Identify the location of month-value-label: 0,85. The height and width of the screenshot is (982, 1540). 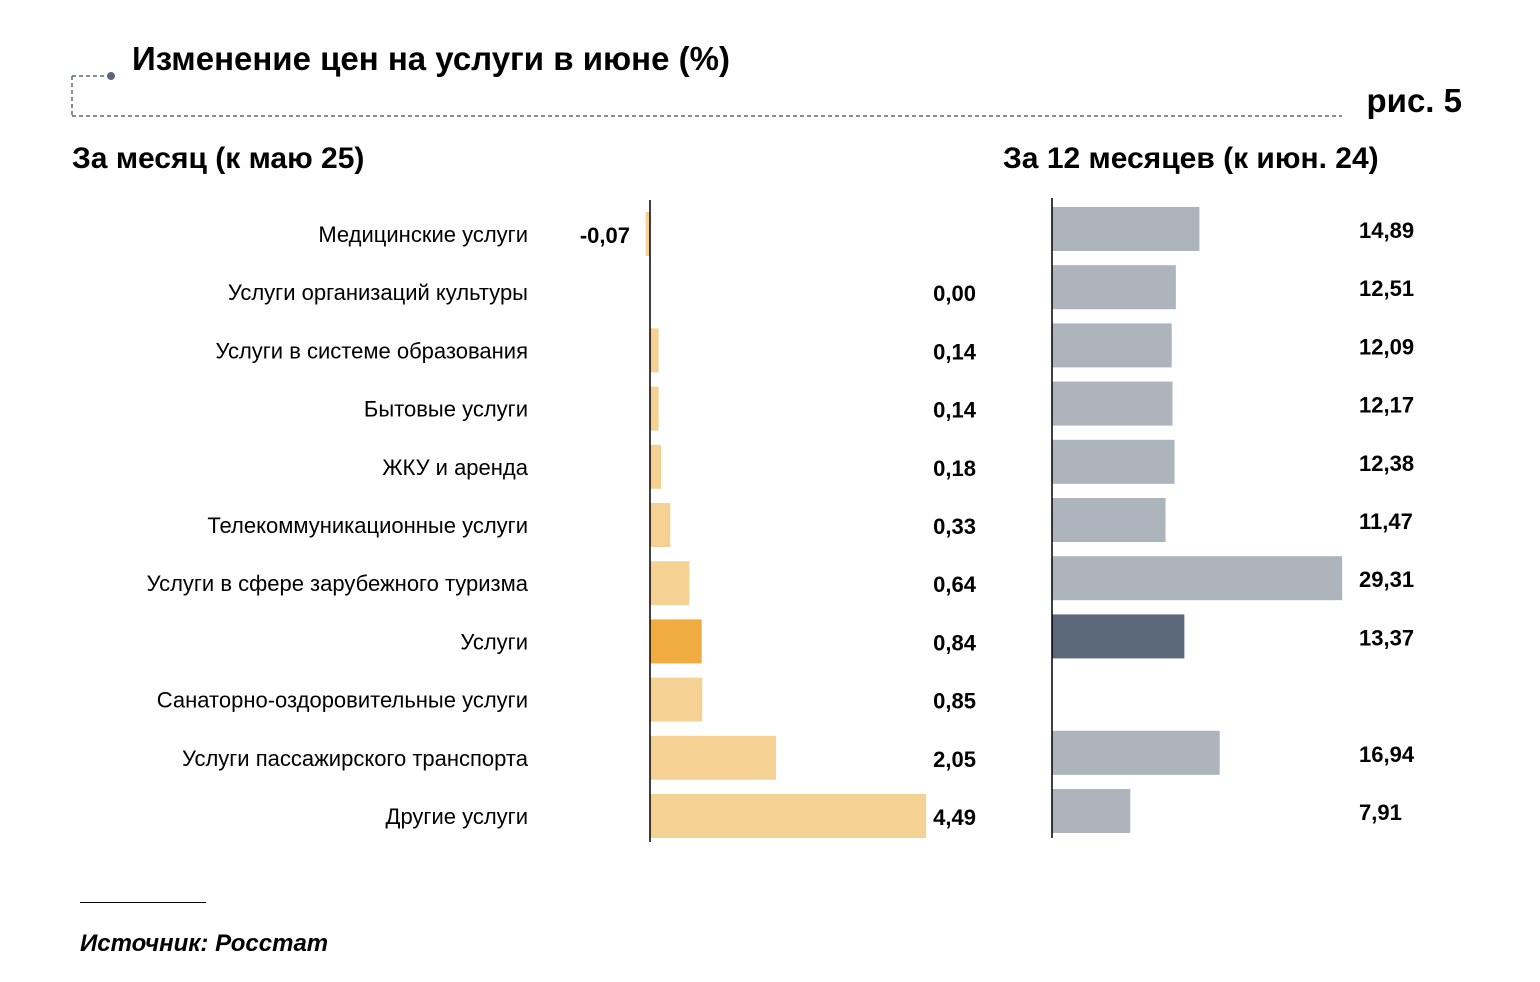
(954, 701).